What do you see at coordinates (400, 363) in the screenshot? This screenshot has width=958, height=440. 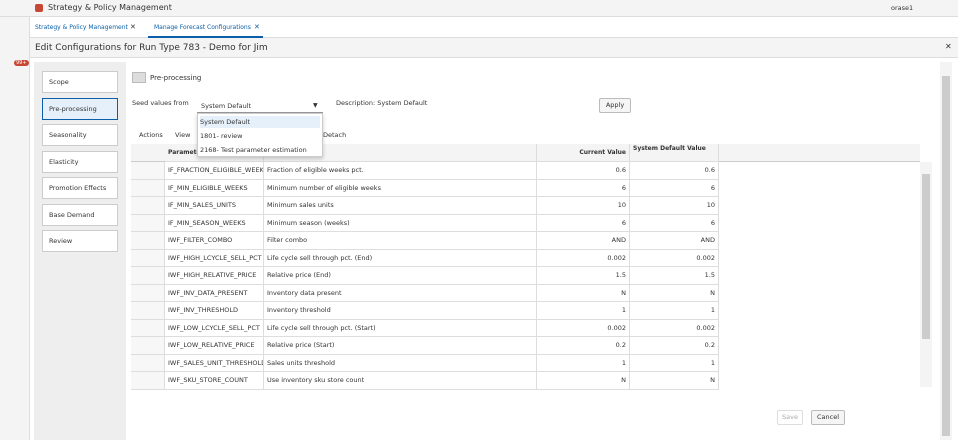 I see `description: Sales units threshold` at bounding box center [400, 363].